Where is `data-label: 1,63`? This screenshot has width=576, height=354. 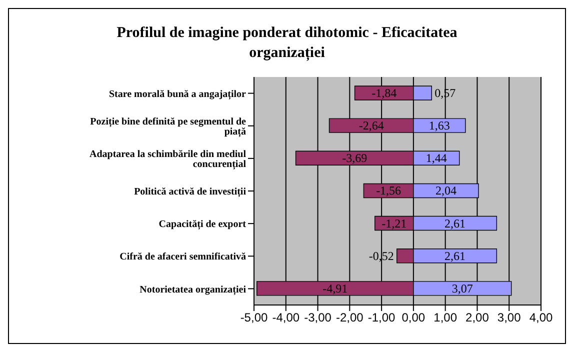
data-label: 1,63 is located at coordinates (439, 125).